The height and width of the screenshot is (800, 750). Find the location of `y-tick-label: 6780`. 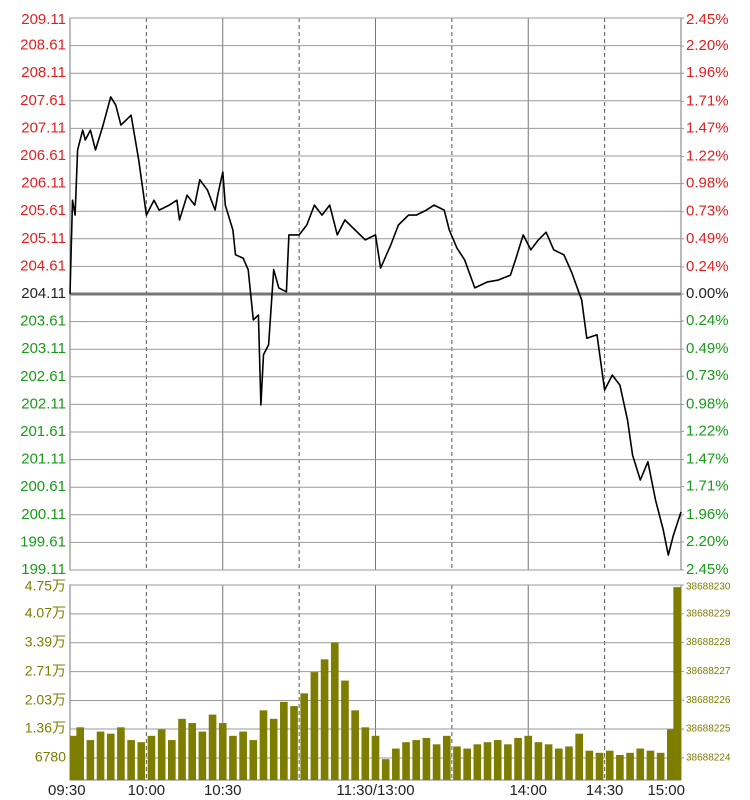

y-tick-label: 6780 is located at coordinates (50, 757).